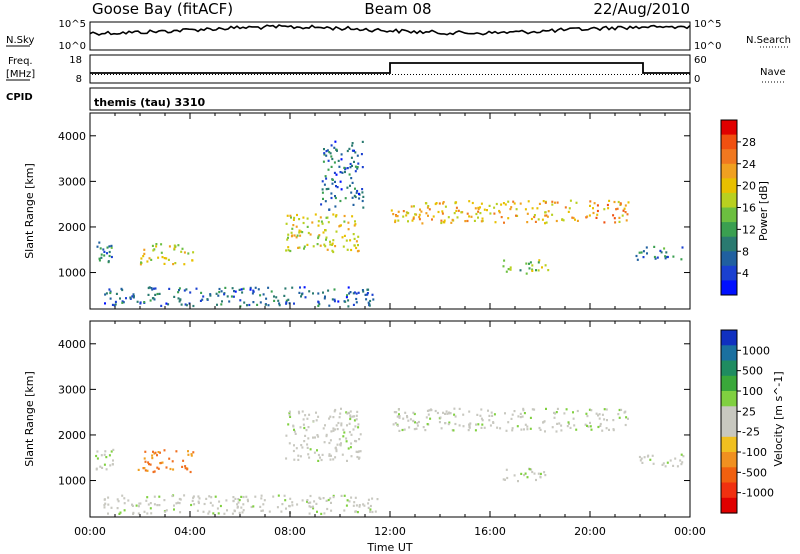 The image size is (800, 554). I want to click on power-colorbar-tick-label: 28, so click(749, 142).